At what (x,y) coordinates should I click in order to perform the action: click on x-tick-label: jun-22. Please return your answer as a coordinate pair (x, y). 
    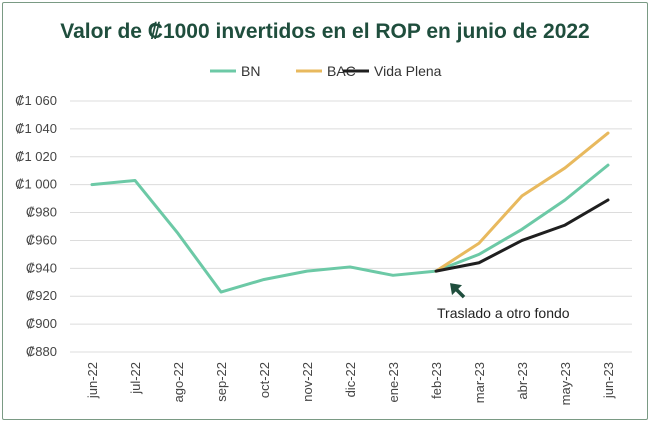
    Looking at the image, I should click on (92, 380).